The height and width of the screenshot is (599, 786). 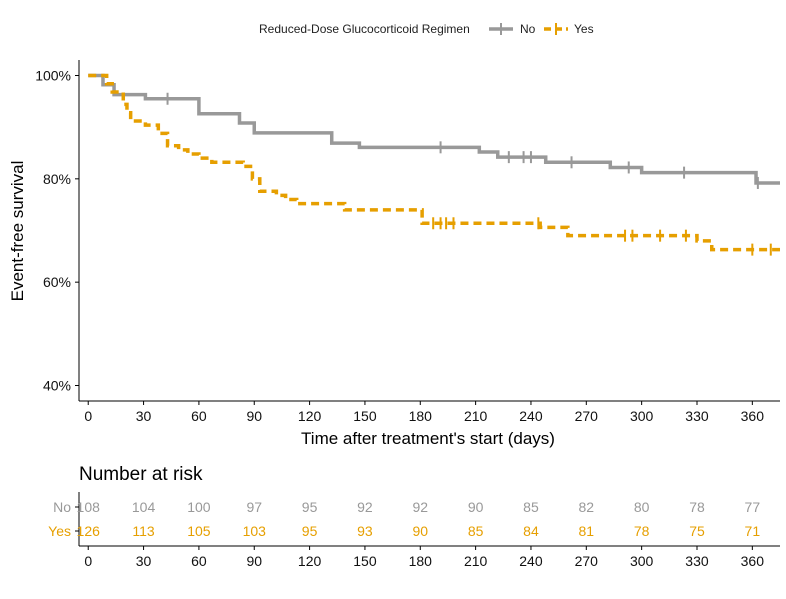 What do you see at coordinates (753, 531) in the screenshot?
I see `risk-value-yes: 71` at bounding box center [753, 531].